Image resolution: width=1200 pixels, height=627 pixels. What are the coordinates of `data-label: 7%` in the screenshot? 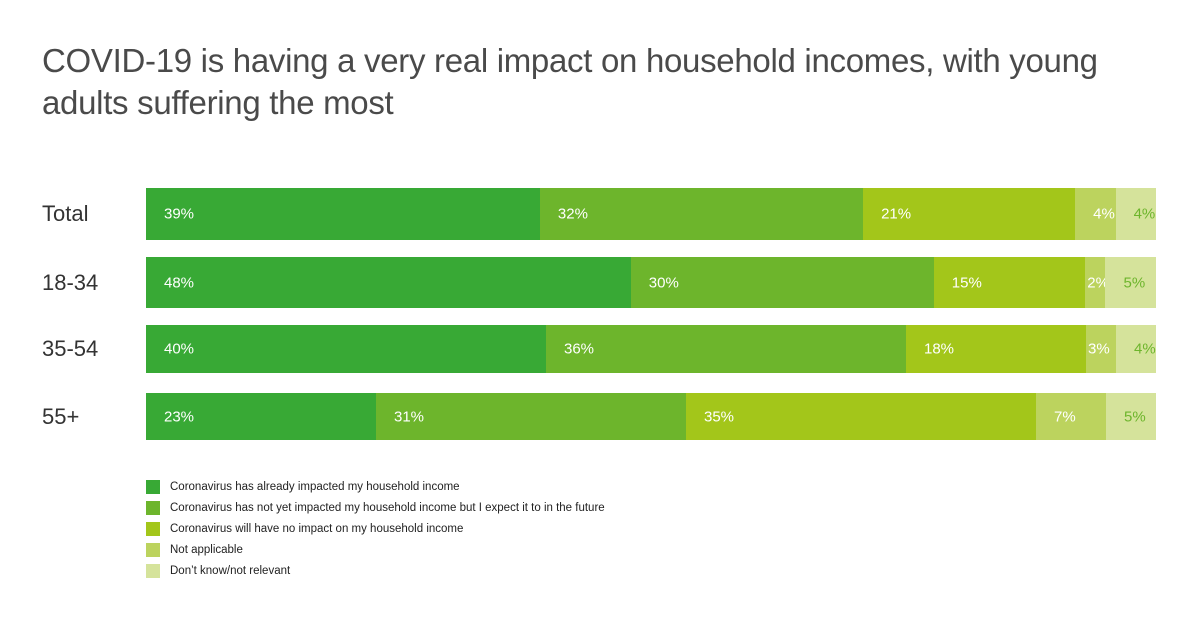 It's located at (1065, 416).